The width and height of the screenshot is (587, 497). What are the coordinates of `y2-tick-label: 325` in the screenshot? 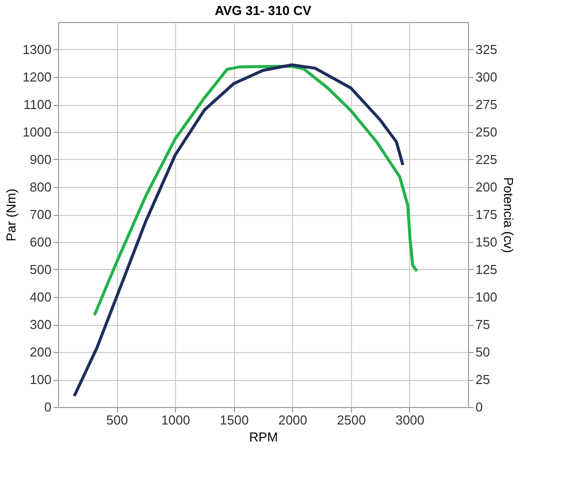 It's located at (487, 49).